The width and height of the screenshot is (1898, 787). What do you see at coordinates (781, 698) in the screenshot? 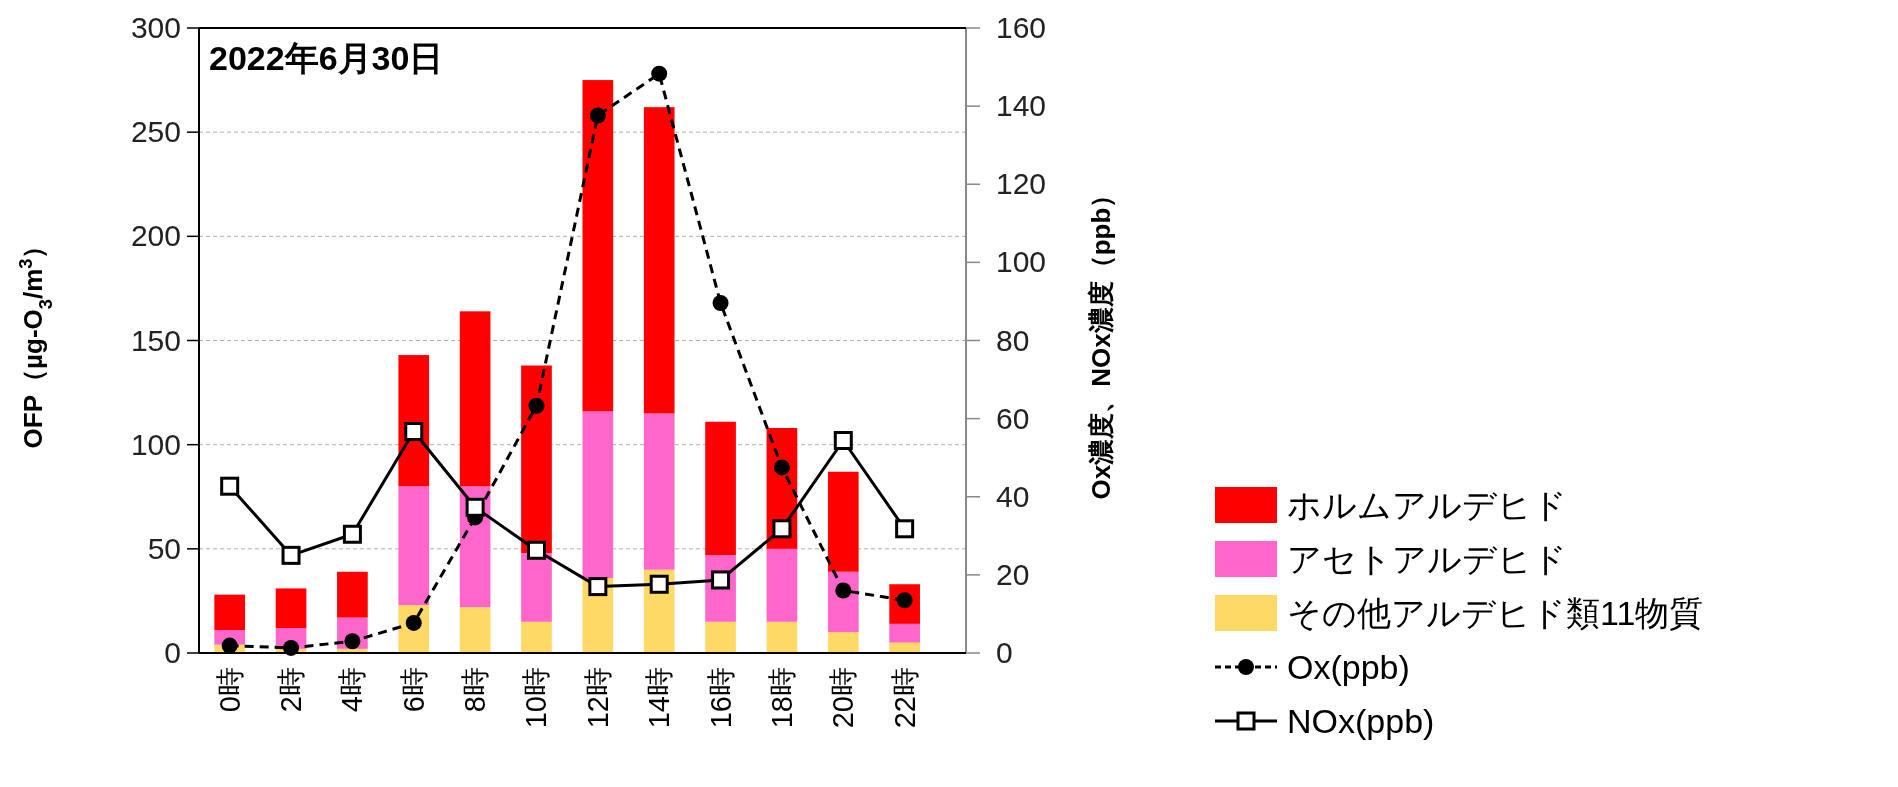
I see `x-tick-label: 18時` at bounding box center [781, 698].